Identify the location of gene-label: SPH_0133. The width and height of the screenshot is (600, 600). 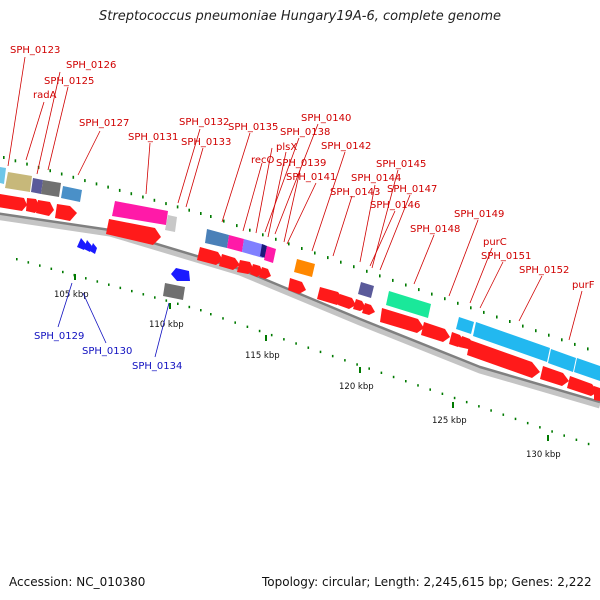
(206, 142).